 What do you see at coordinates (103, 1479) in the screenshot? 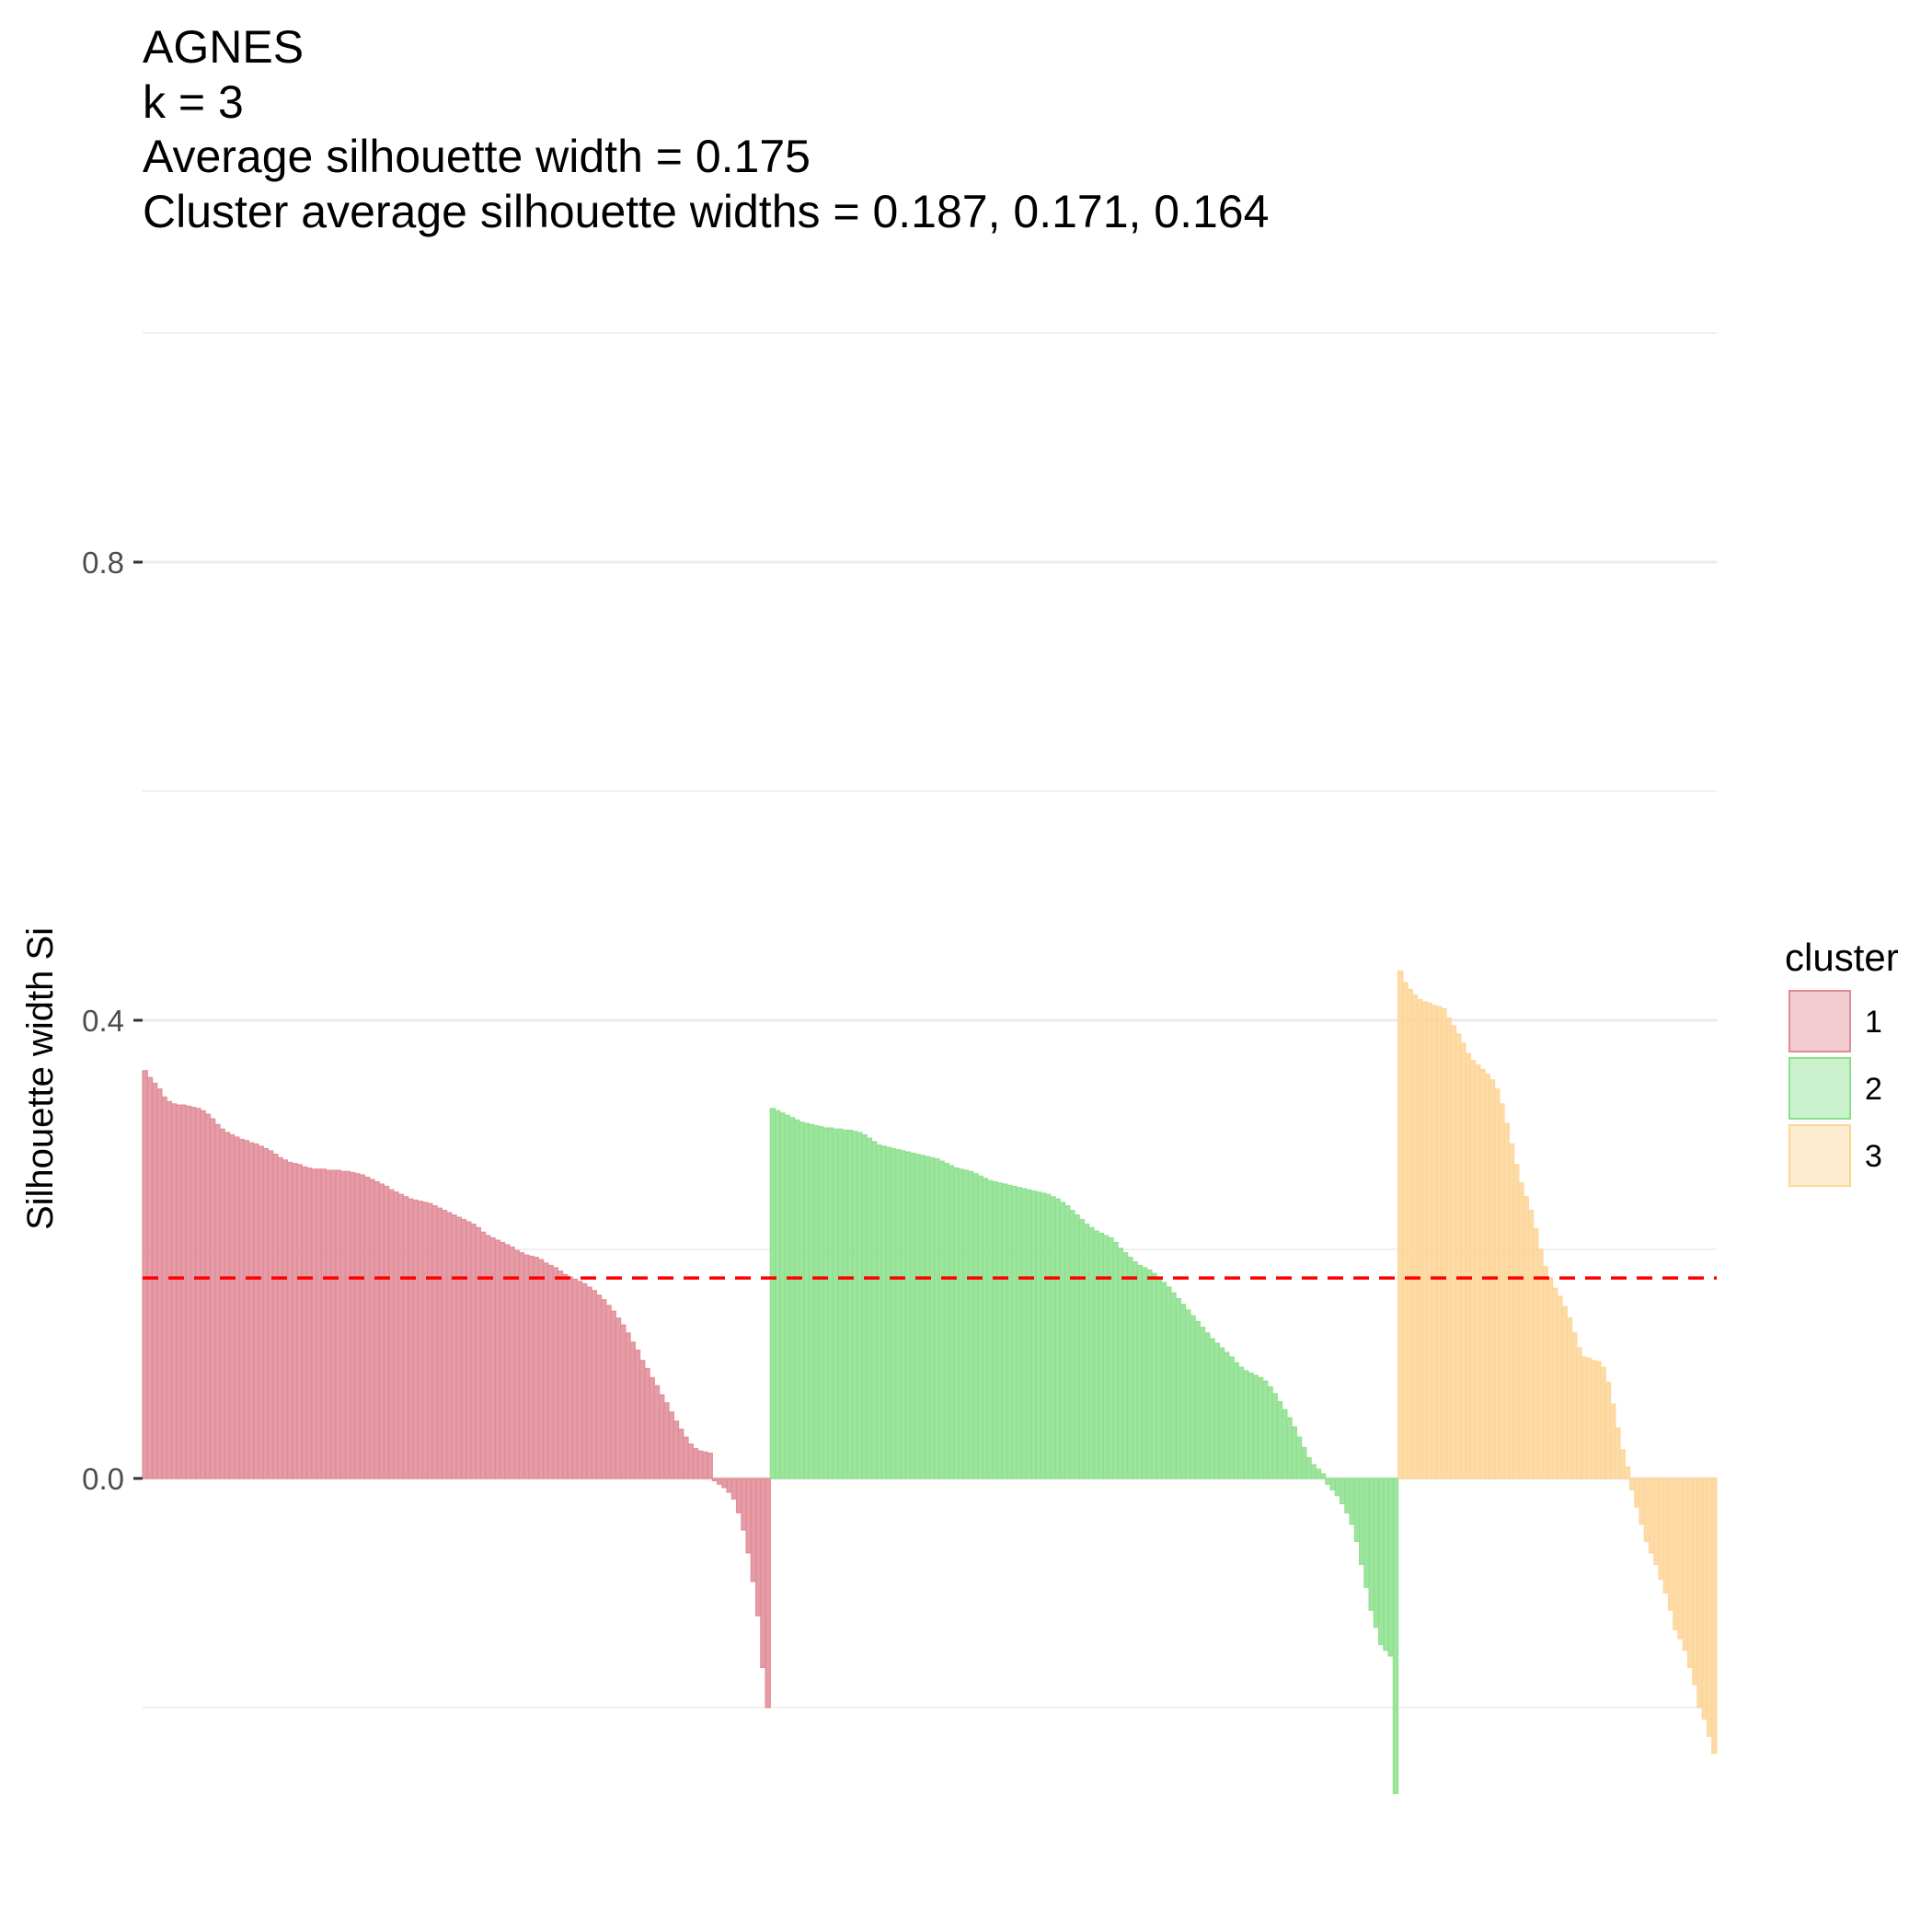
I see `y-tick-label: 0.0` at bounding box center [103, 1479].